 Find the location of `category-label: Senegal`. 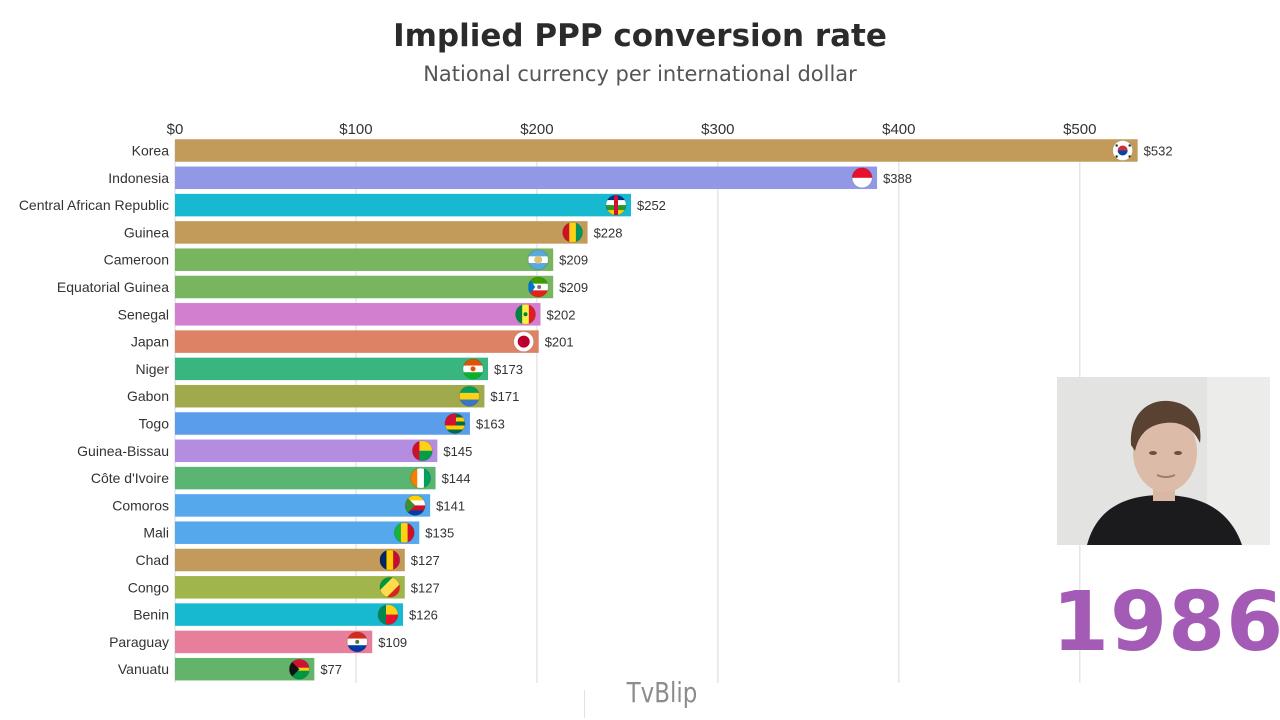

category-label: Senegal is located at coordinates (143, 314).